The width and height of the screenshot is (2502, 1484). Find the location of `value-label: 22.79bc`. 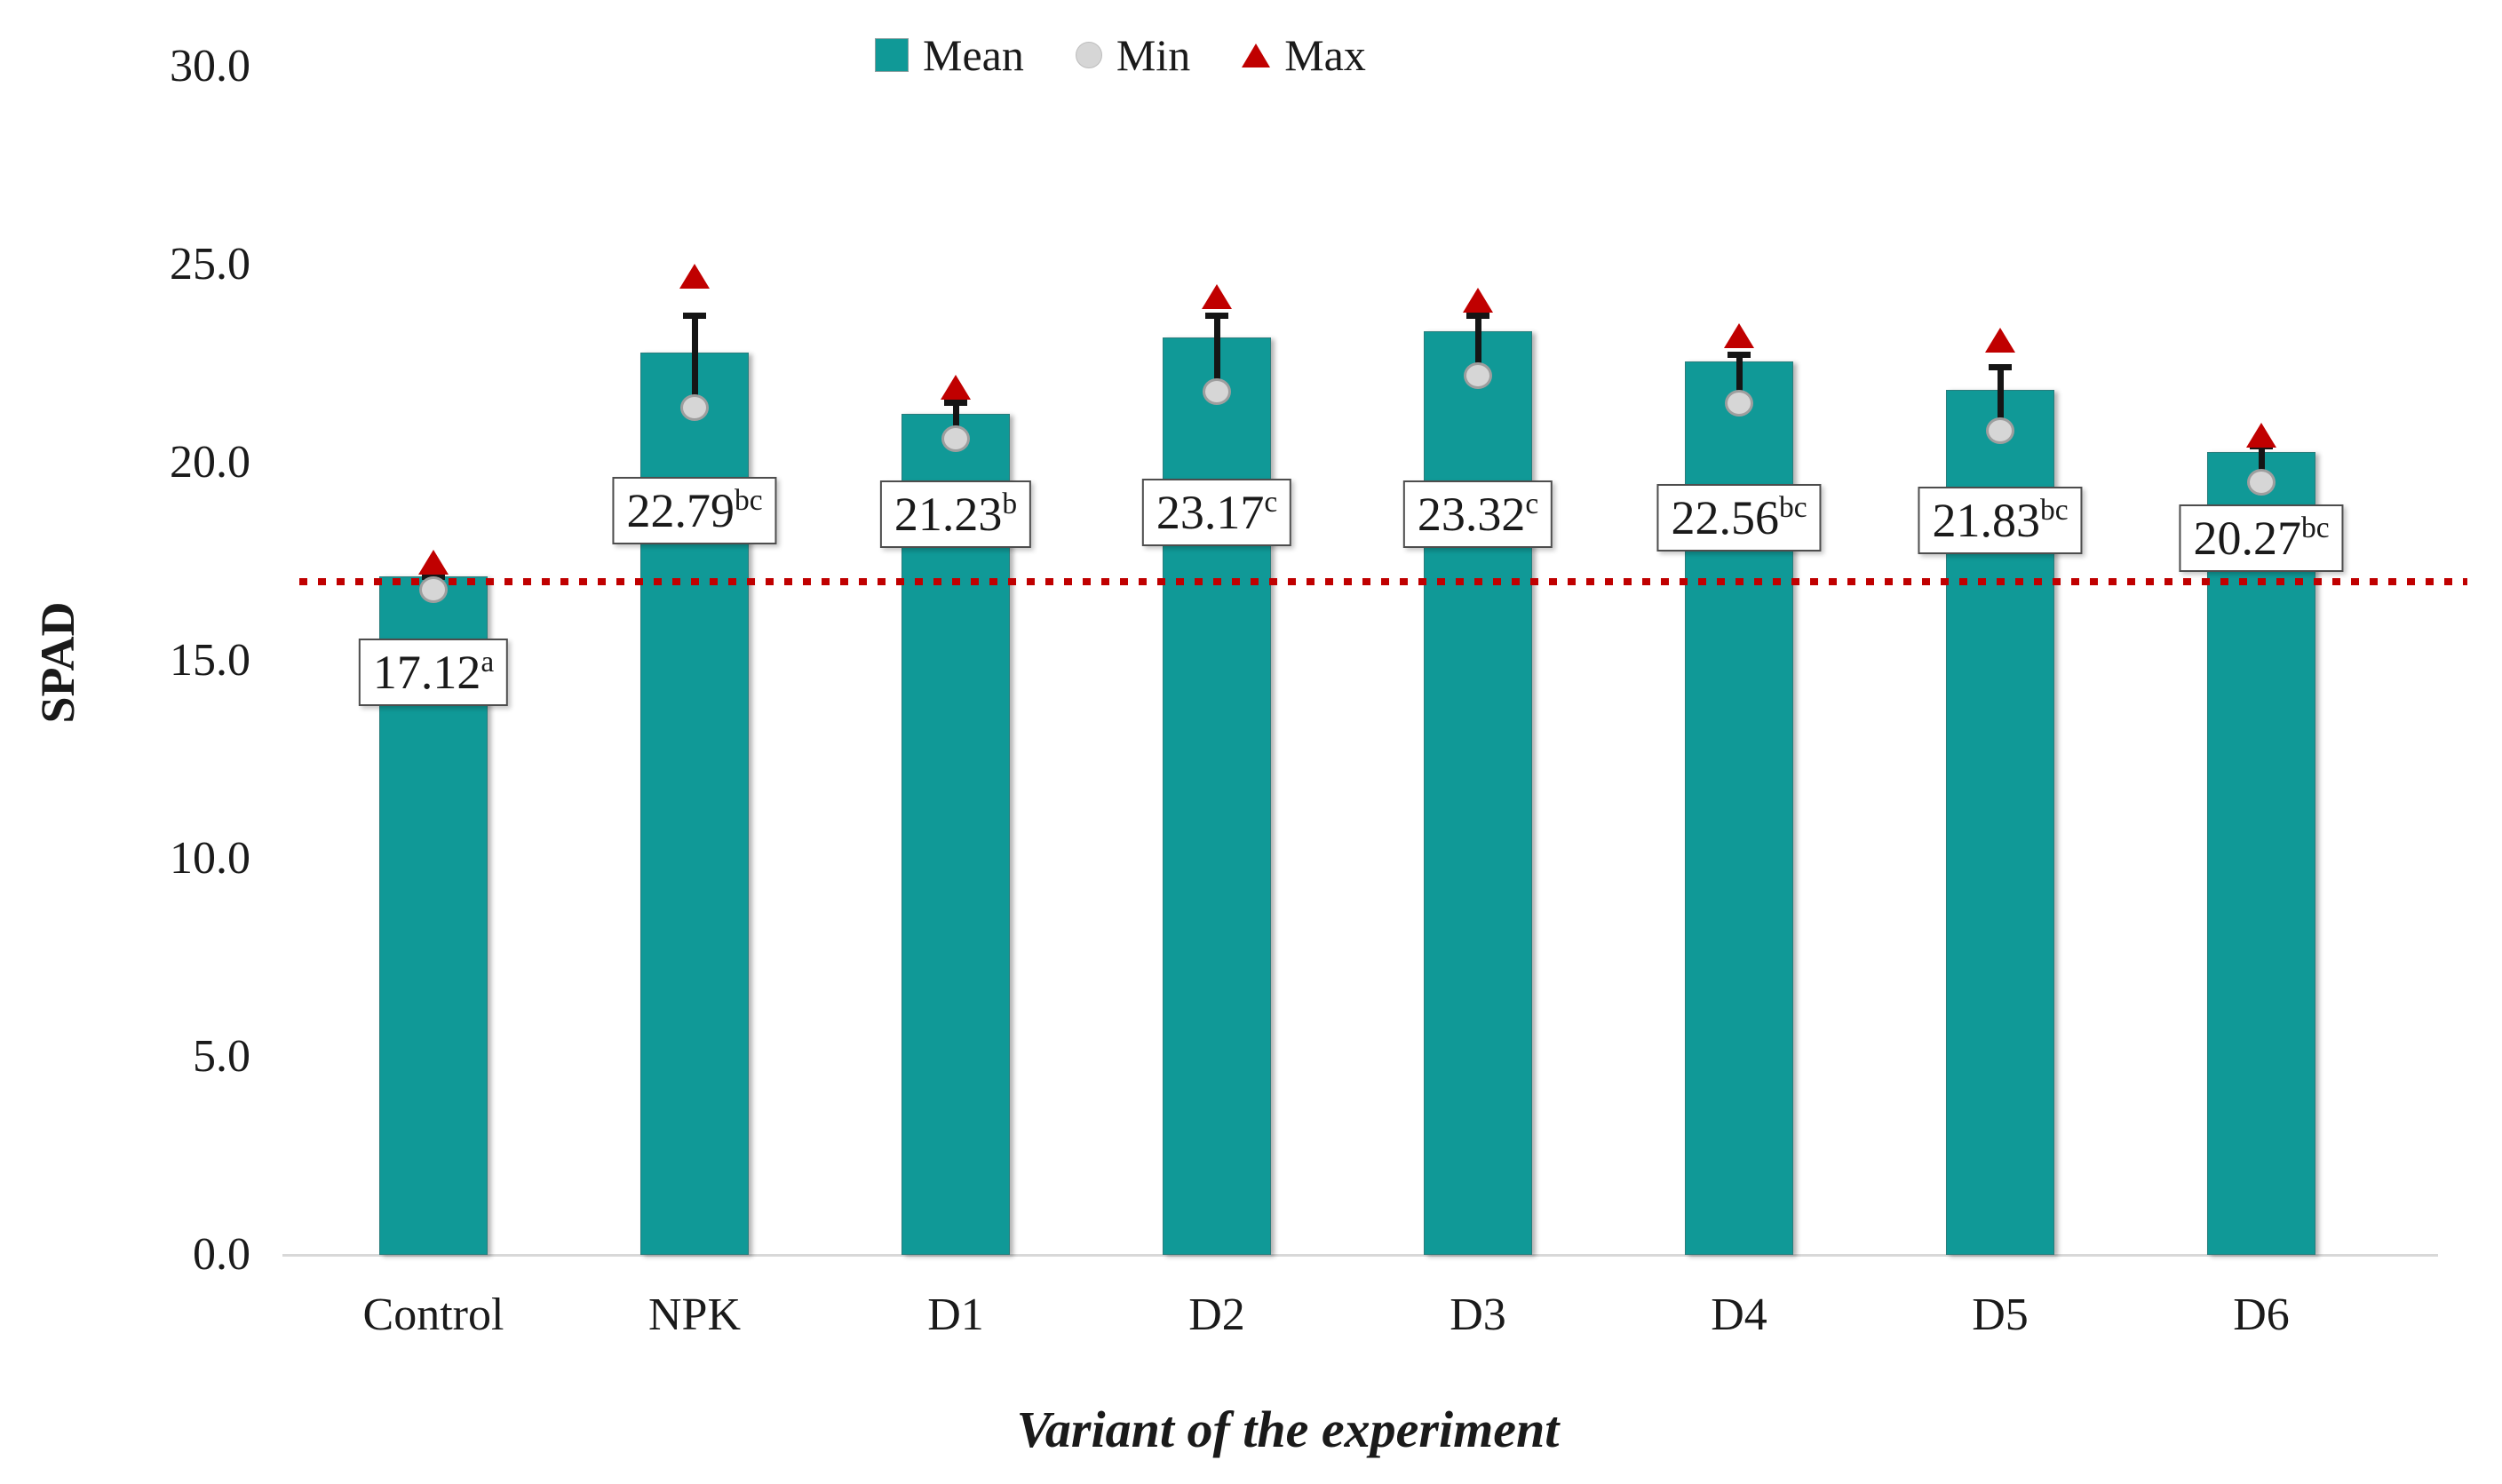

value-label: 22.79bc is located at coordinates (695, 510).